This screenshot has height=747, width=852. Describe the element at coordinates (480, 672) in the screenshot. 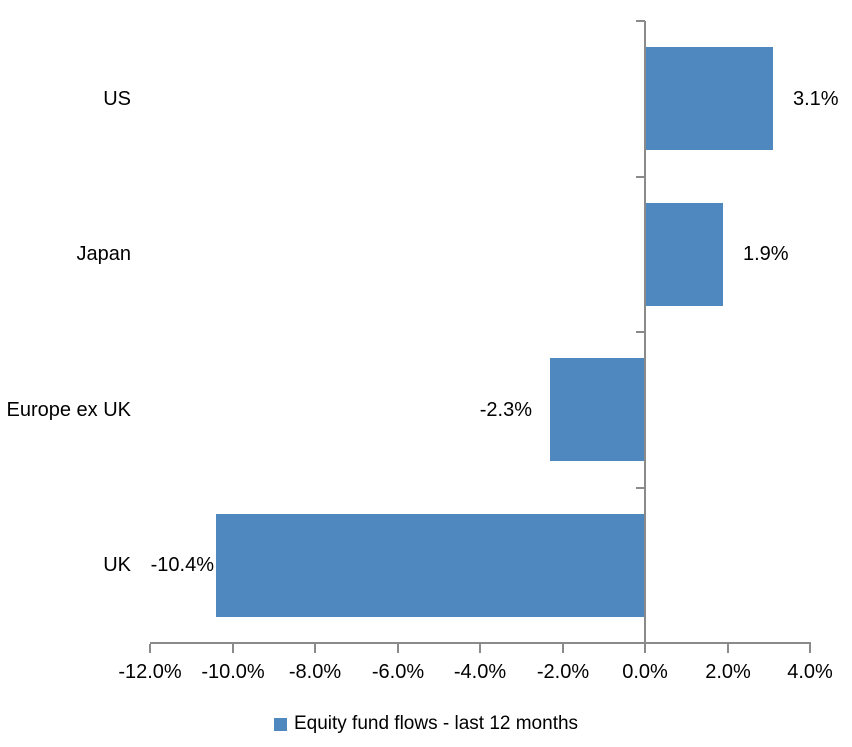

I see `x-tick-label-4: -4.0%` at that location.